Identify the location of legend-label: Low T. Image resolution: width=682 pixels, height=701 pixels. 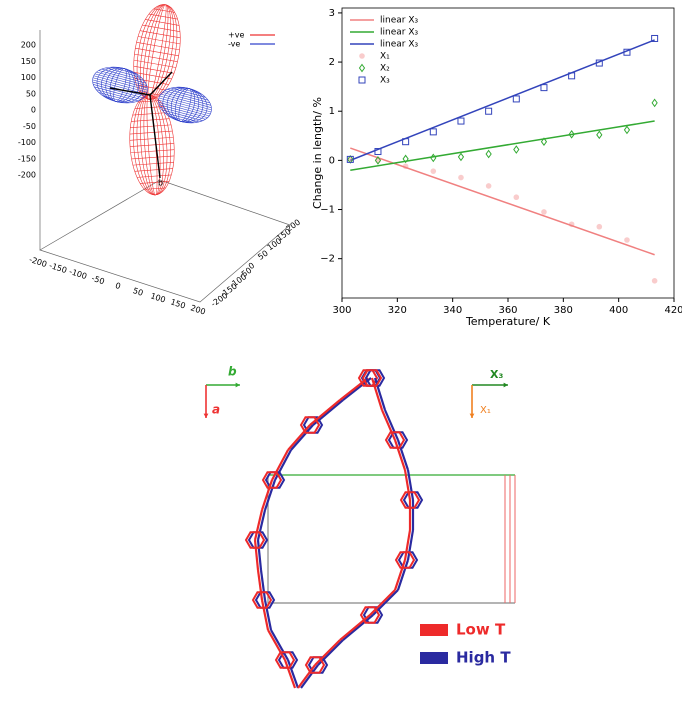
(481, 630).